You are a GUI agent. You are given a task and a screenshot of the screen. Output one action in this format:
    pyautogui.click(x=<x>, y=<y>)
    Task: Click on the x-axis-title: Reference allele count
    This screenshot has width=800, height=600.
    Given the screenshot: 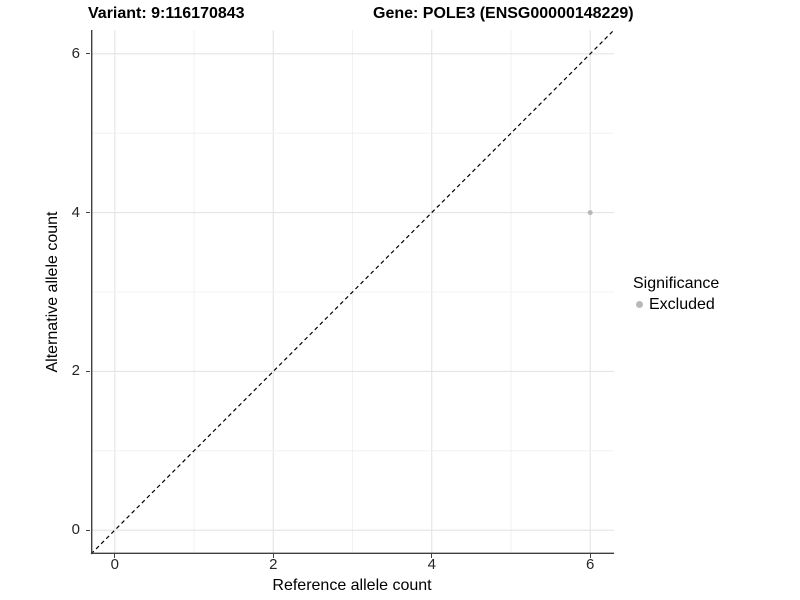 What is the action you would take?
    pyautogui.click(x=352, y=585)
    